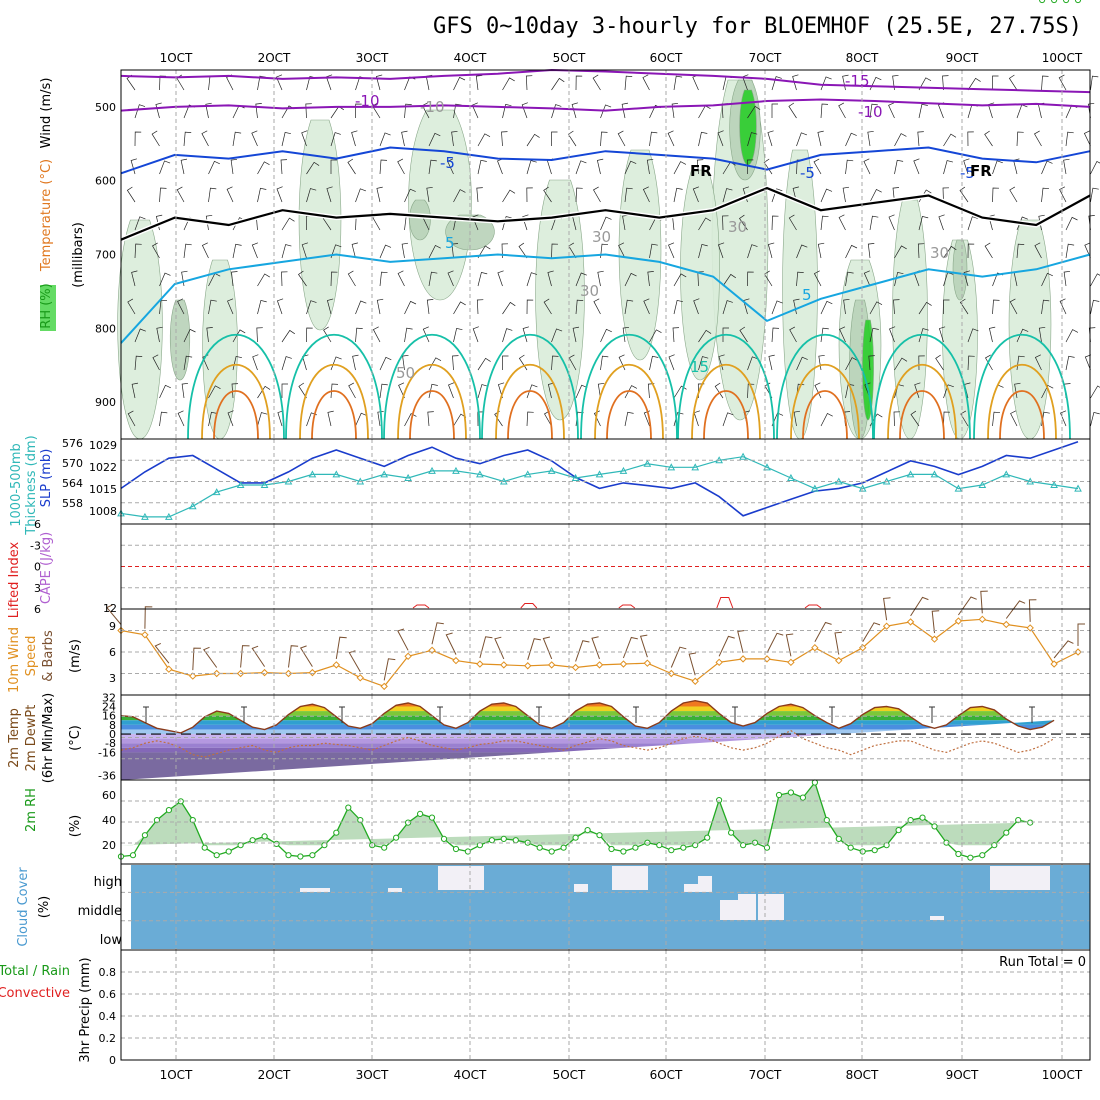 The width and height of the screenshot is (1100, 1100). What do you see at coordinates (180, 340) in the screenshot?
I see `rh-medium-area` at bounding box center [180, 340].